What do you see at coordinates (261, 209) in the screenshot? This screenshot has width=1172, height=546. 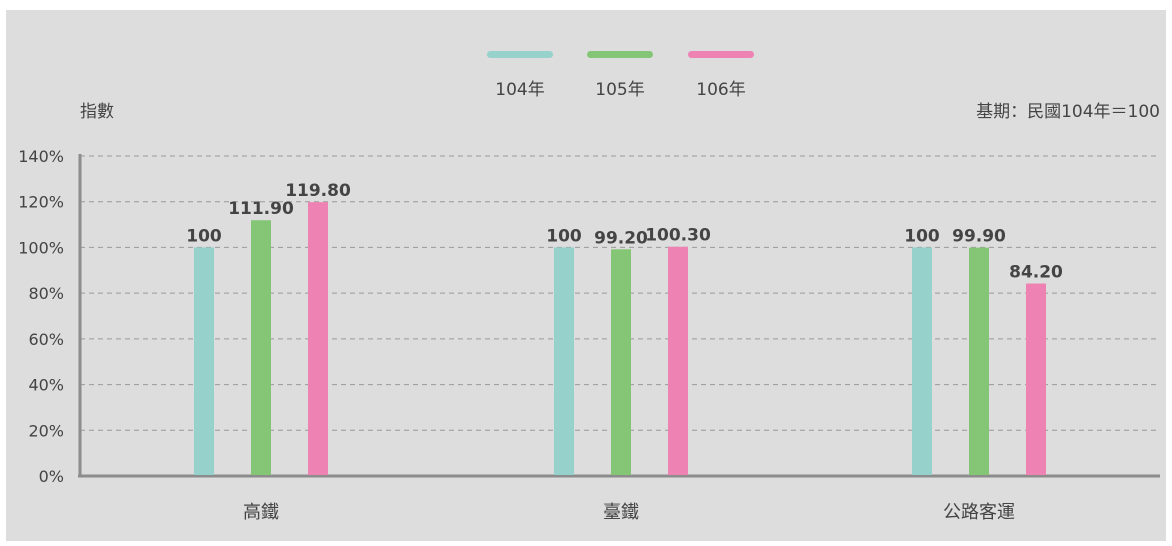 I see `bar-value-label: 111.90` at bounding box center [261, 209].